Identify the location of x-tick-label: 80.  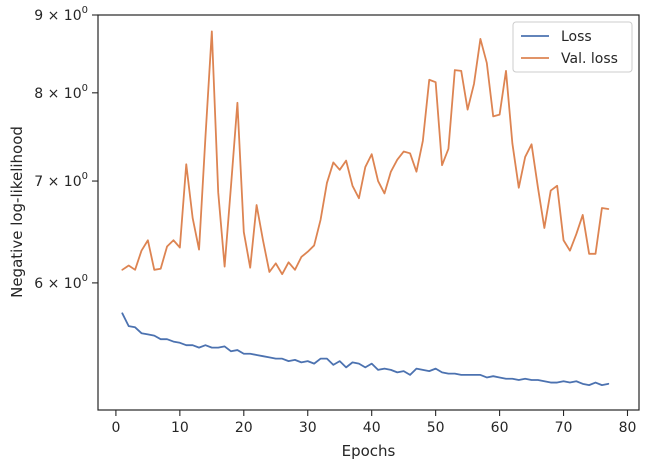
(628, 428).